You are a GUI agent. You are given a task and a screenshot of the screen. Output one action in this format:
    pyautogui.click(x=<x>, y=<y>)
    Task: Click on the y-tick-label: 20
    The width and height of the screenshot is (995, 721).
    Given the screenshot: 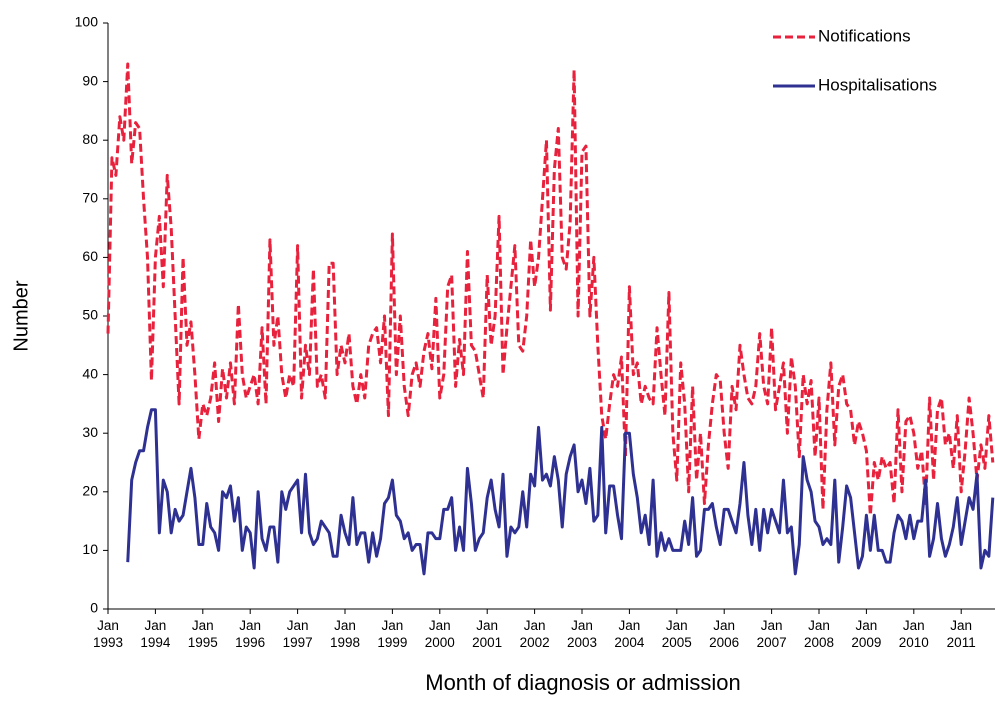 What is the action you would take?
    pyautogui.click(x=90, y=491)
    